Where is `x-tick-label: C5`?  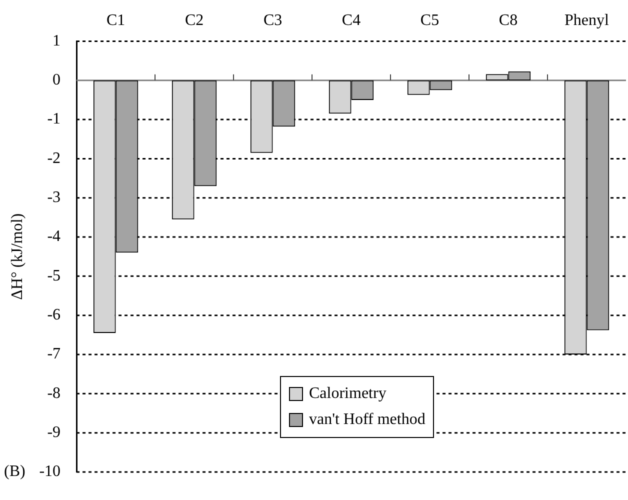 x-tick-label: C5 is located at coordinates (430, 20).